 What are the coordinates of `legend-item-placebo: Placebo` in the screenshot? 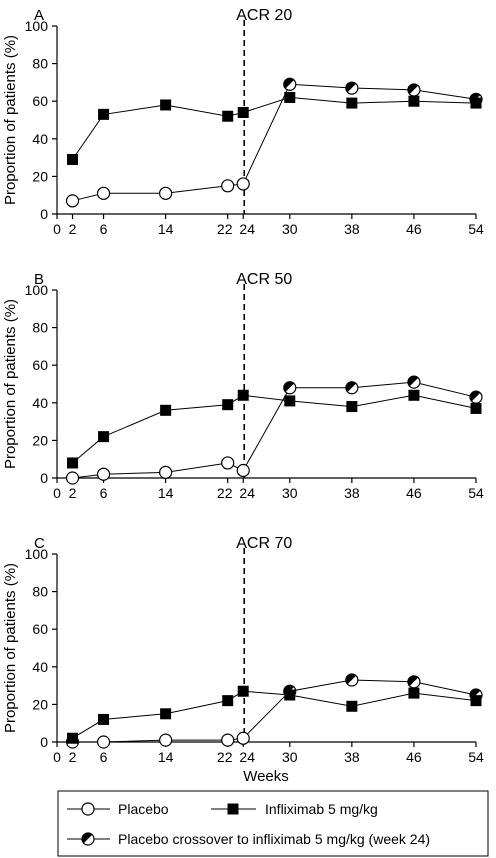 It's located at (118, 809).